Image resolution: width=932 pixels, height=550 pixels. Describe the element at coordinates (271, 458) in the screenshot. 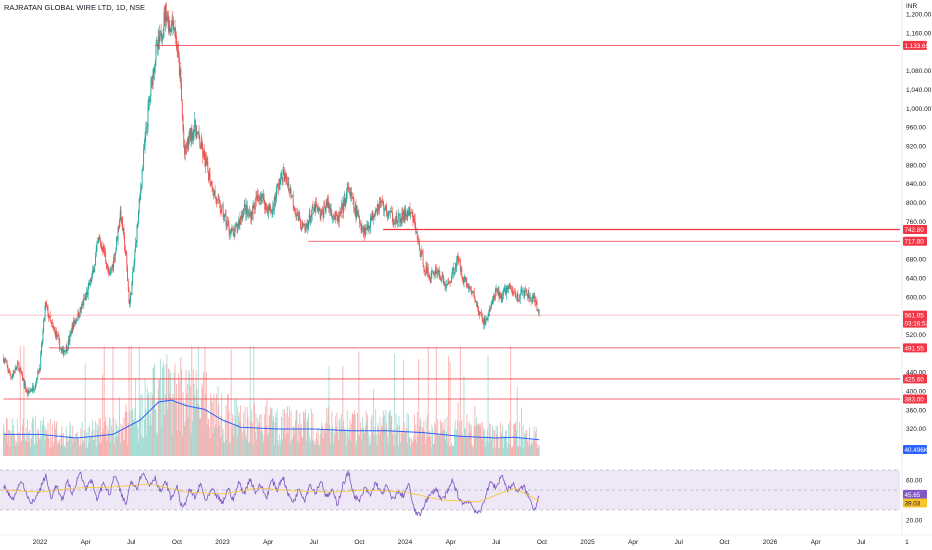

I see `indicator-lines` at that location.